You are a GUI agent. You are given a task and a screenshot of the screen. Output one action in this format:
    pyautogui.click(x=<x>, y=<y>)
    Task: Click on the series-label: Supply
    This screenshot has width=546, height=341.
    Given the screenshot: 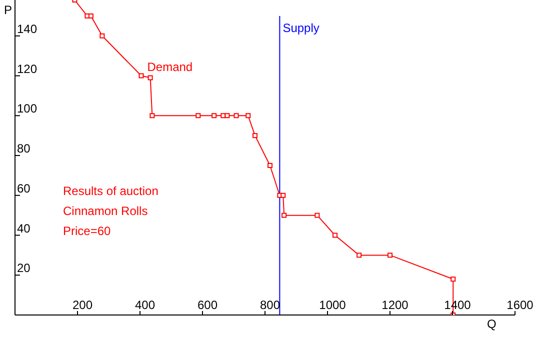 What is the action you would take?
    pyautogui.click(x=301, y=27)
    